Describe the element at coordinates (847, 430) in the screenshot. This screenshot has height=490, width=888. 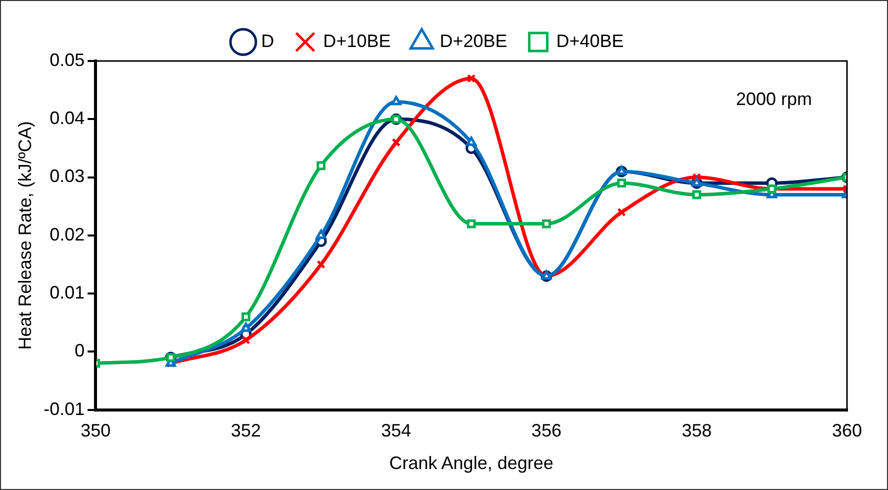
I see `x-tick-label: 360` at that location.